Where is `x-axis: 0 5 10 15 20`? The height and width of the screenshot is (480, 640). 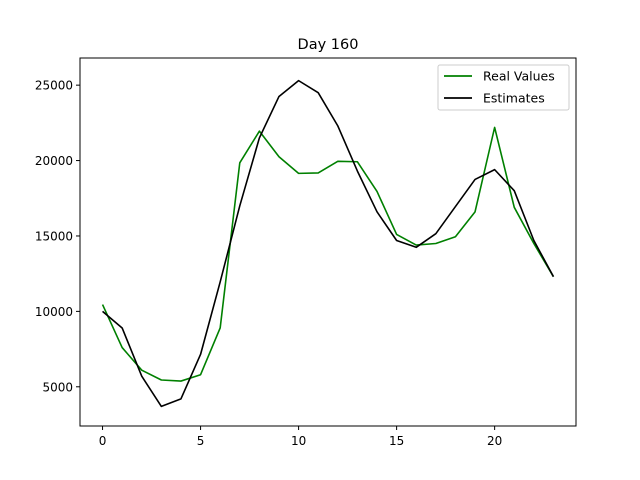 x-axis: 0 5 10 15 20 is located at coordinates (300, 437).